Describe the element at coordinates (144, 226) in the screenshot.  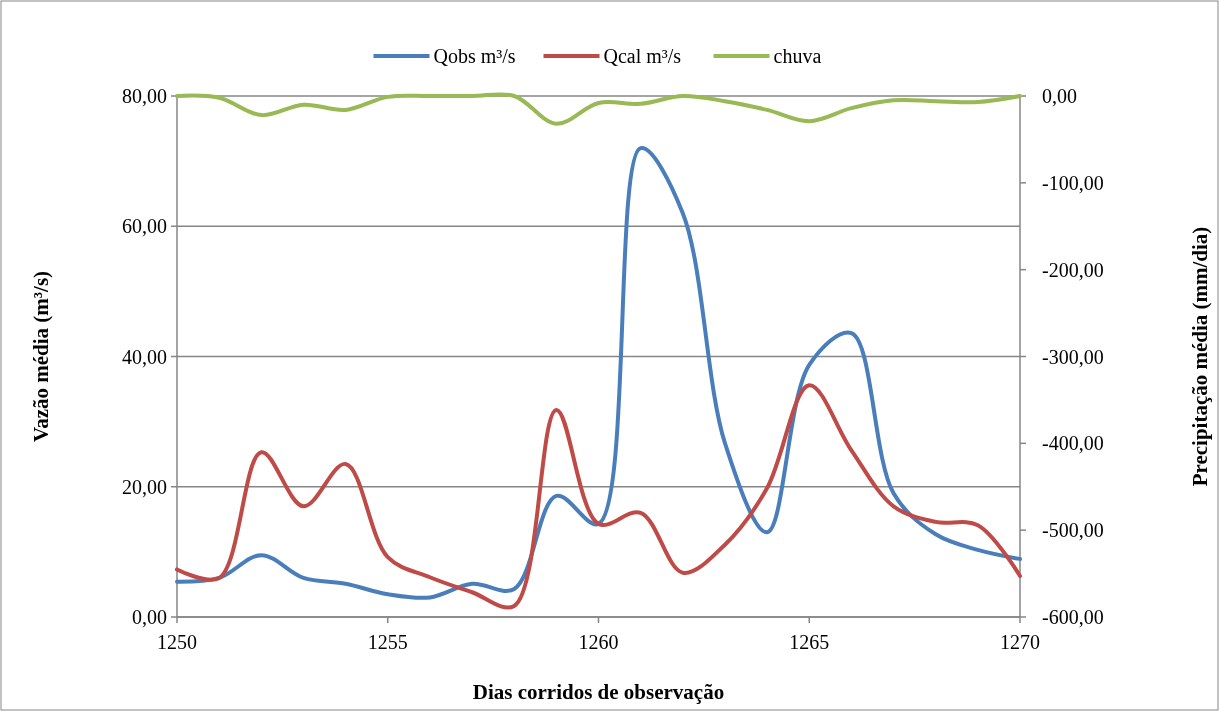
I see `y-tick-label: 60,00` at that location.